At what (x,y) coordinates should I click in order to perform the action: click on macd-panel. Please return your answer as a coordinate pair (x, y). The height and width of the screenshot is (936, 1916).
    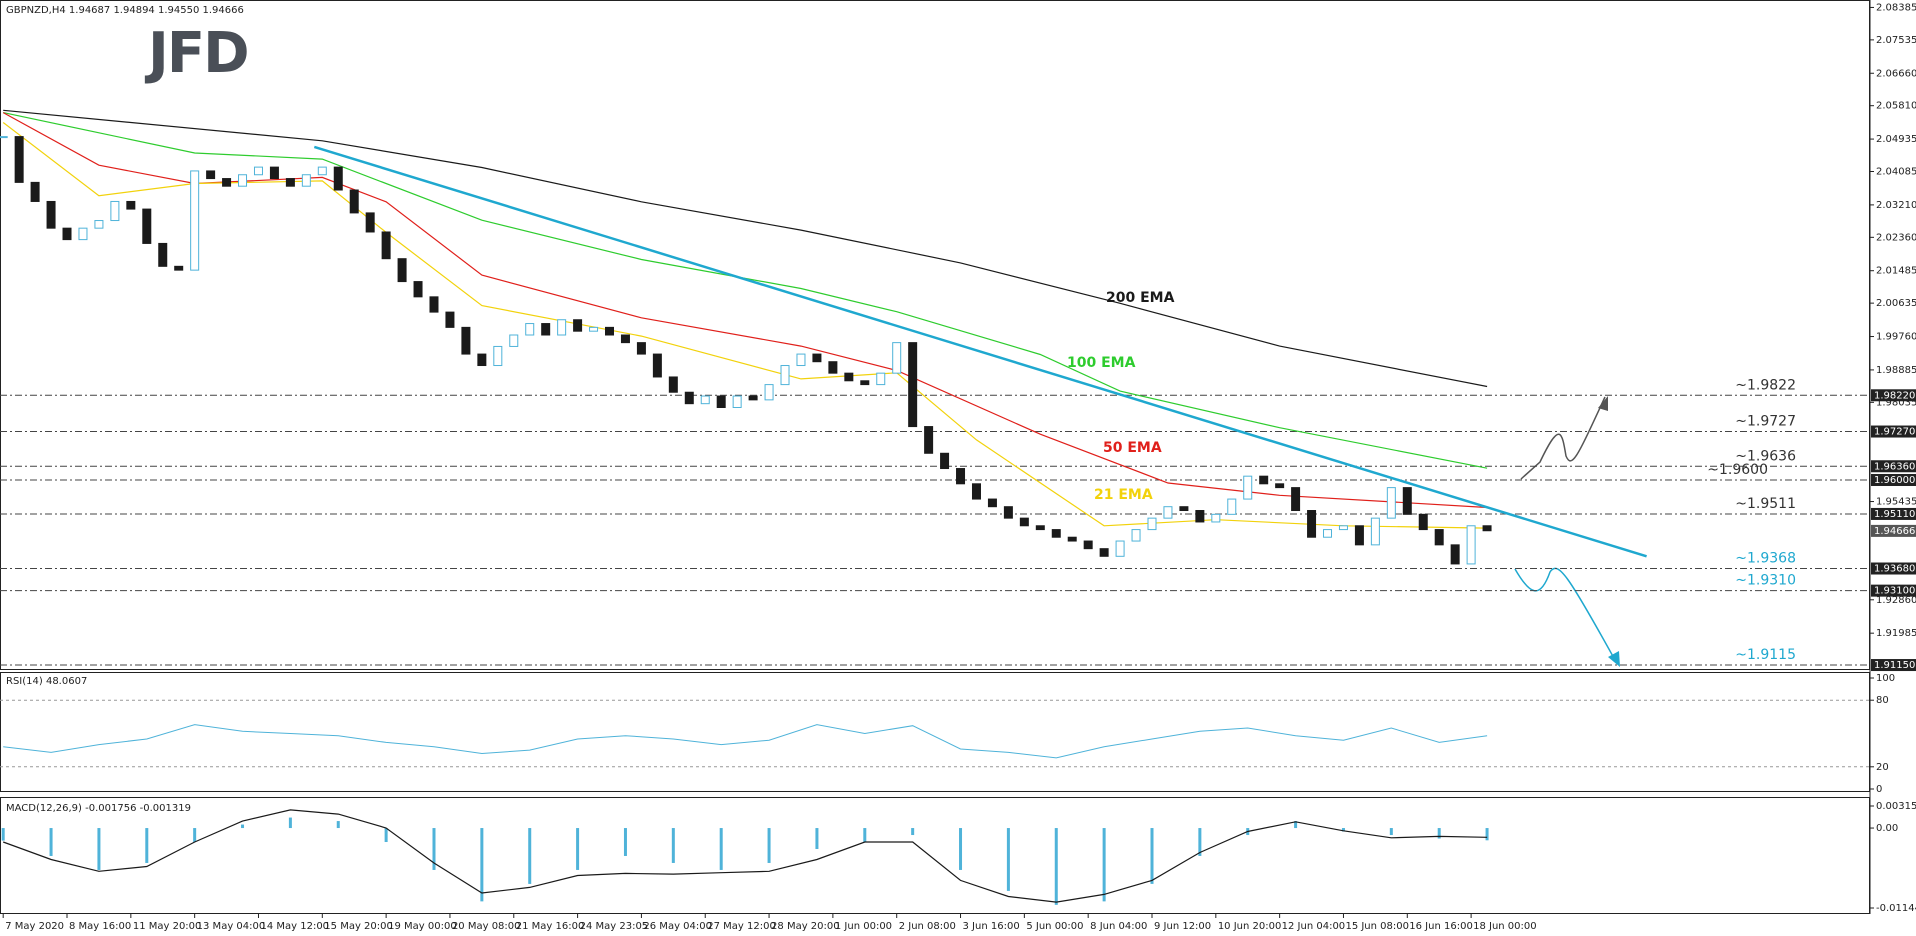
    Looking at the image, I should click on (935, 855).